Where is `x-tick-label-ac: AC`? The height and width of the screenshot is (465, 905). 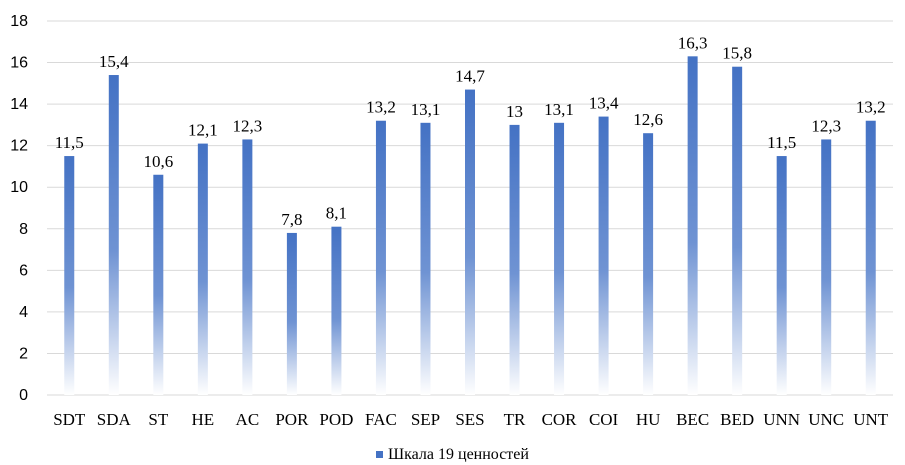
x-tick-label-ac: AC is located at coordinates (248, 419).